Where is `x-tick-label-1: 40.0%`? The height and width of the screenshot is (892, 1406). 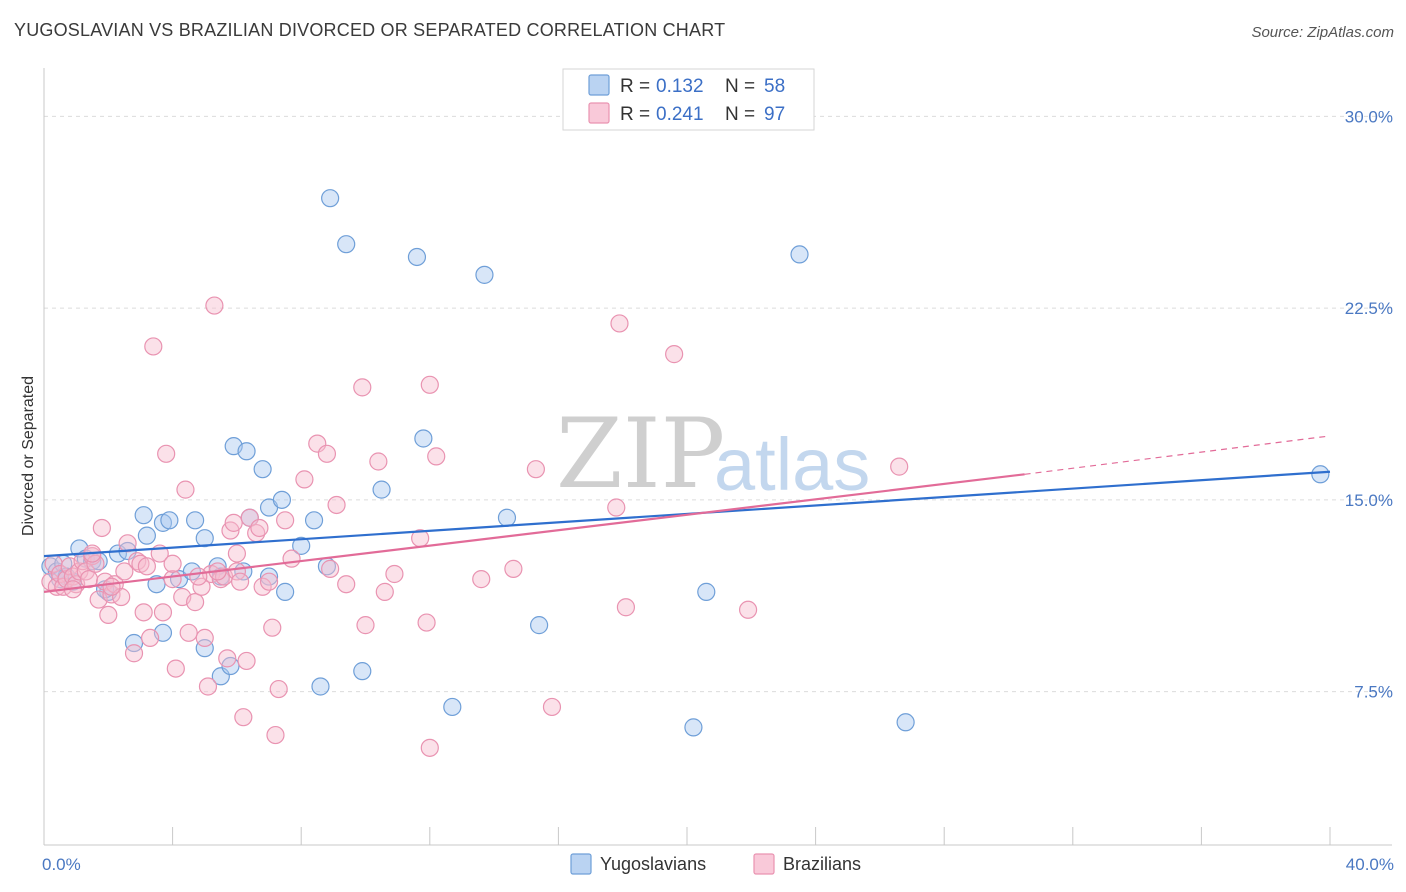
x-tick-label-1: 40.0% is located at coordinates (1370, 864).